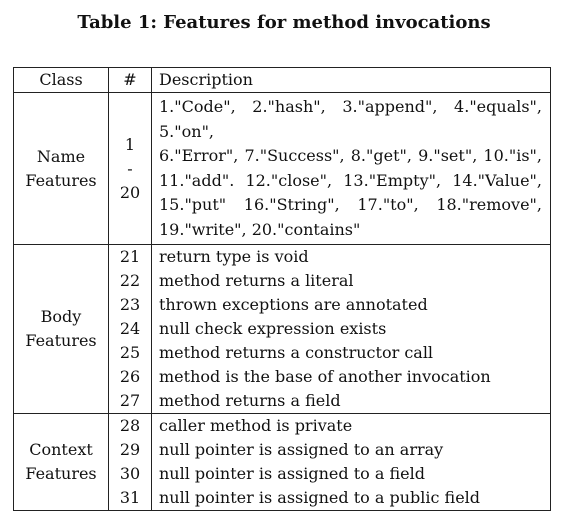  I want to click on description-line: 19."write", 20."contains", so click(260, 229).